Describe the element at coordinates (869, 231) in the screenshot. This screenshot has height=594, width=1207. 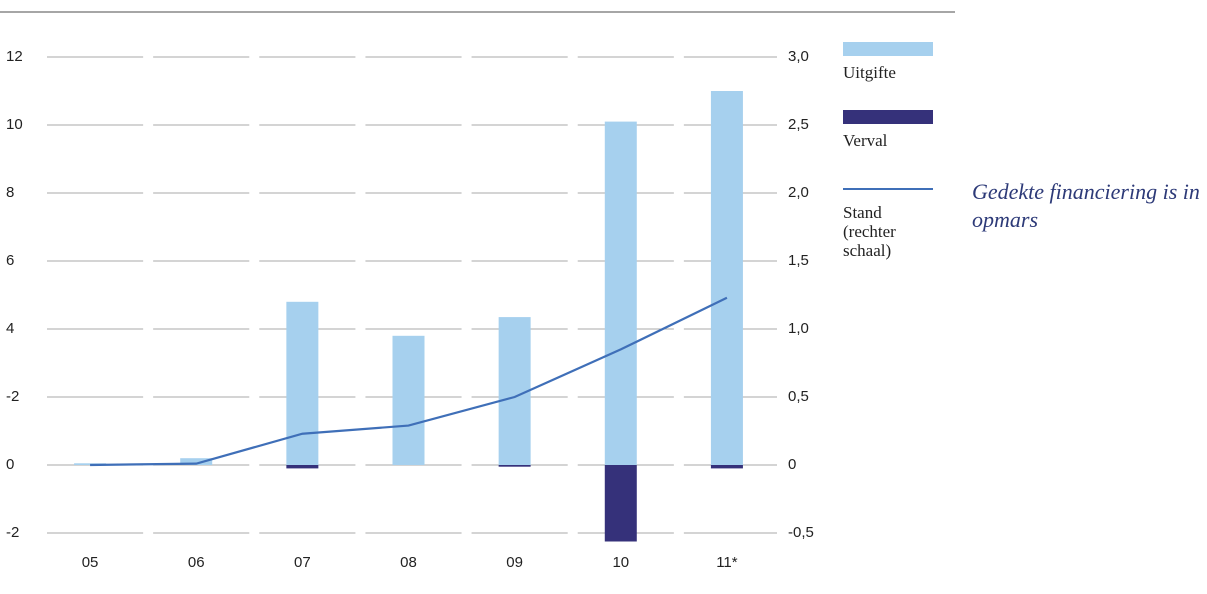
I see `legend-label: Stand (rechter schaal)` at that location.